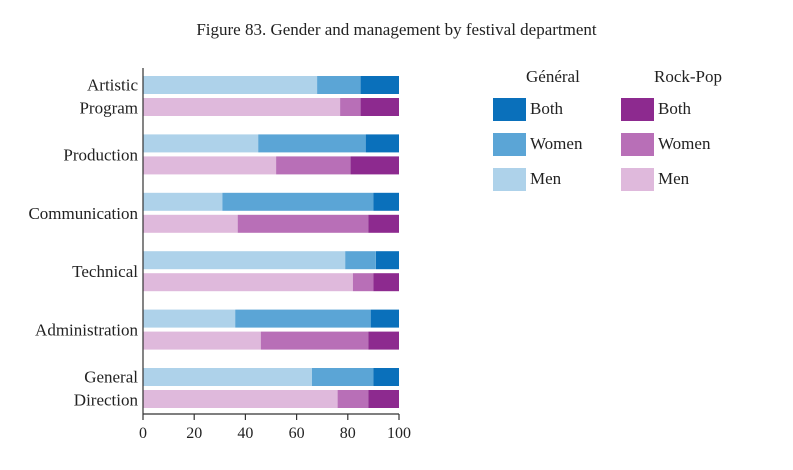 Image resolution: width=793 pixels, height=470 pixels. Describe the element at coordinates (637, 179) in the screenshot. I see `legend-swatch-rock-pop-men` at that location.